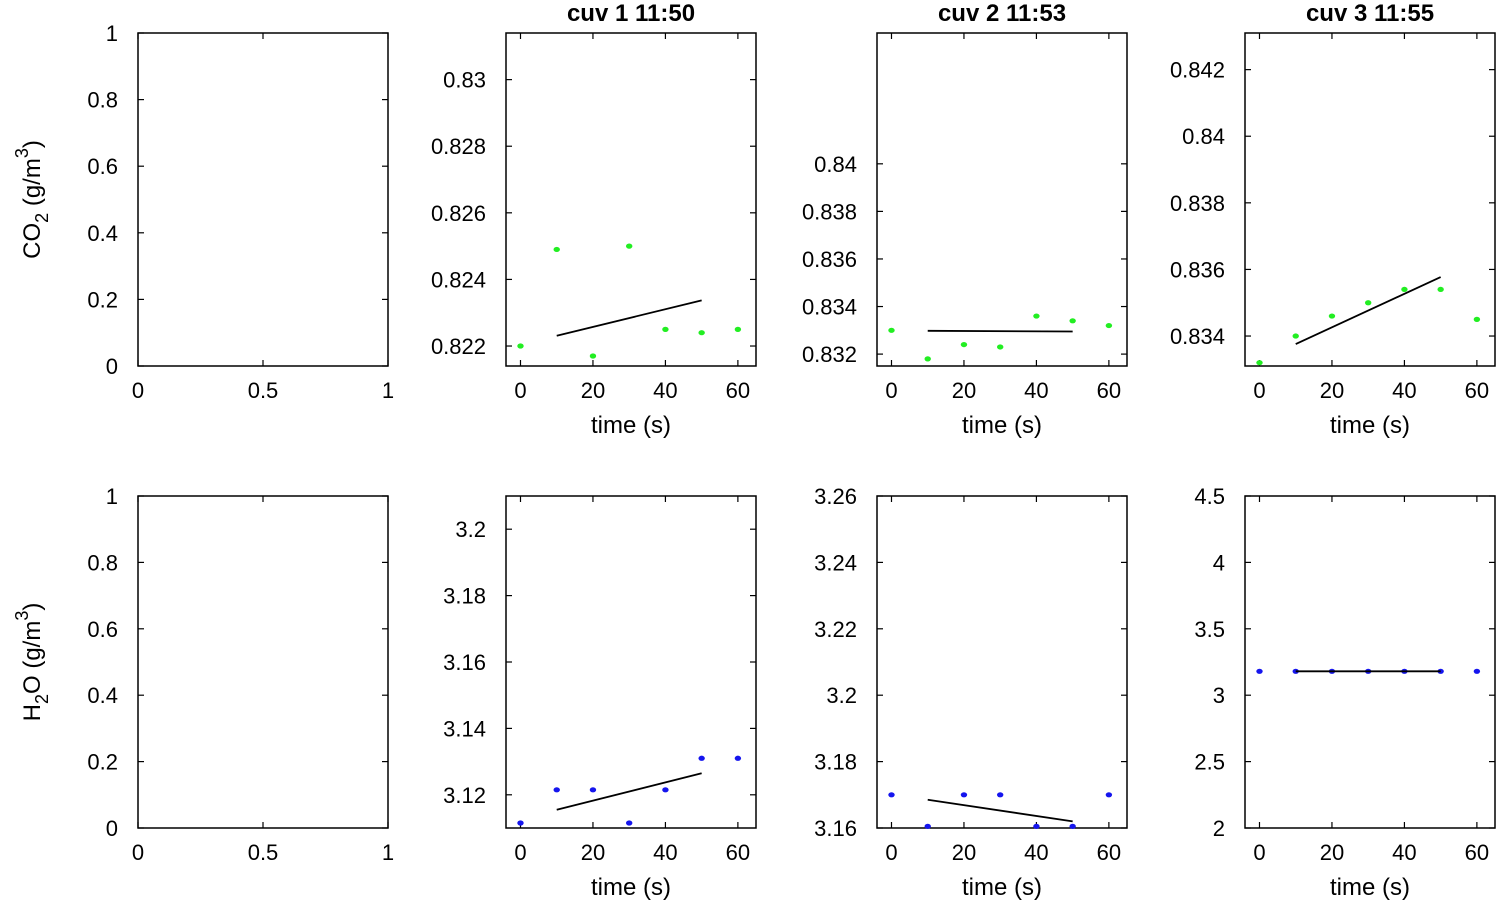  Describe the element at coordinates (631, 13) in the screenshot. I see `chart-title: cuv 1 11:50` at that location.